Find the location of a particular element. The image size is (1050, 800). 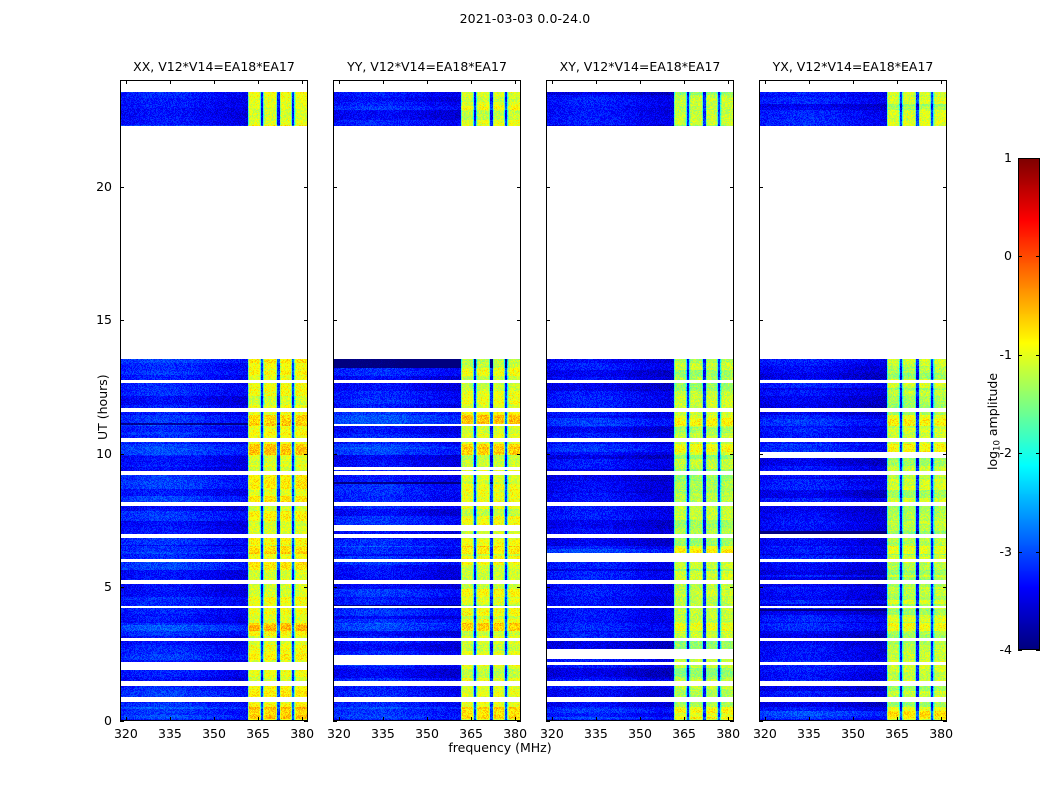

colorbar-tick-label: -1 is located at coordinates (1005, 354).